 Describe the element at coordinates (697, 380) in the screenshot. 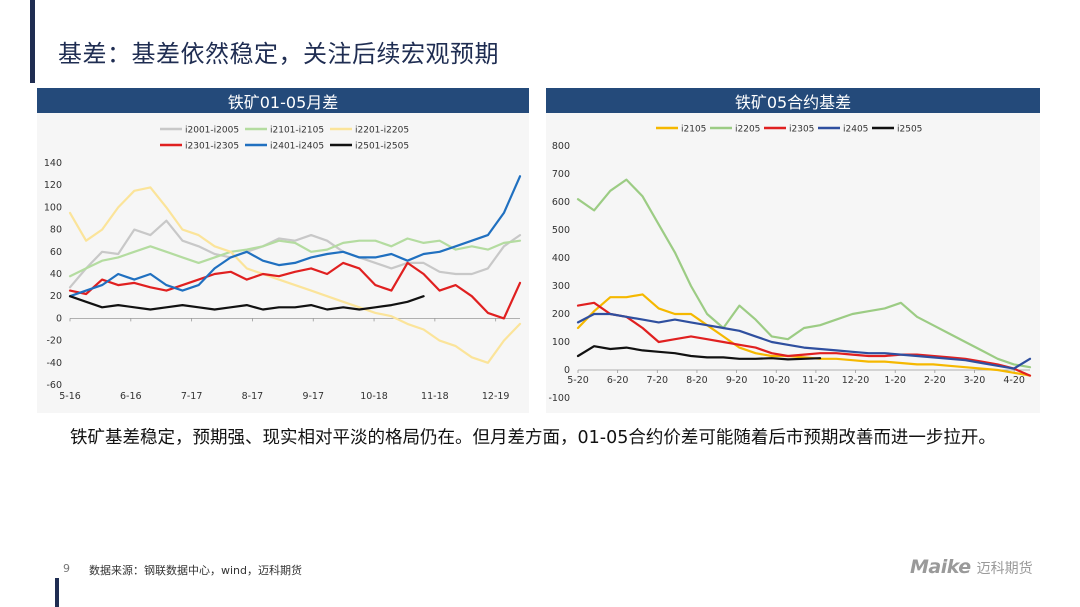

I see `x-tick-label: 8-20` at that location.